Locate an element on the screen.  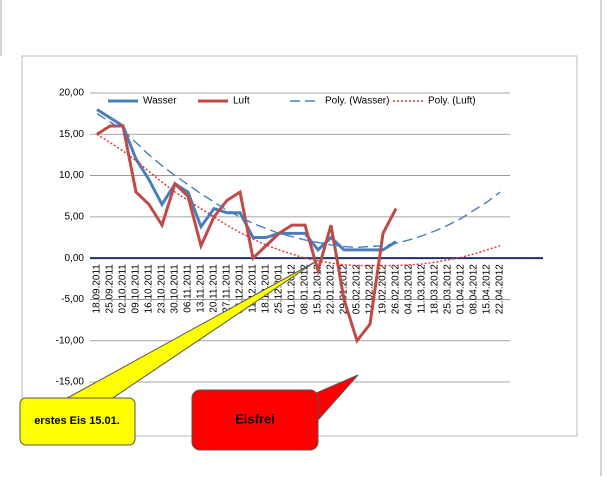
x-tick-label: 12.02.2012 is located at coordinates (370, 289).